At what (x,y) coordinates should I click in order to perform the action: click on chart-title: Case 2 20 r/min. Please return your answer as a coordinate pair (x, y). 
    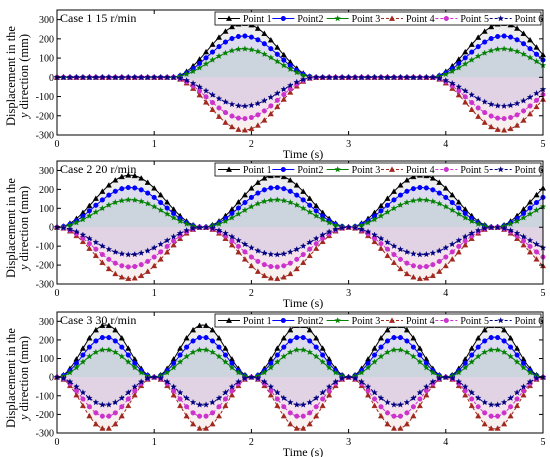
    Looking at the image, I should click on (98, 169).